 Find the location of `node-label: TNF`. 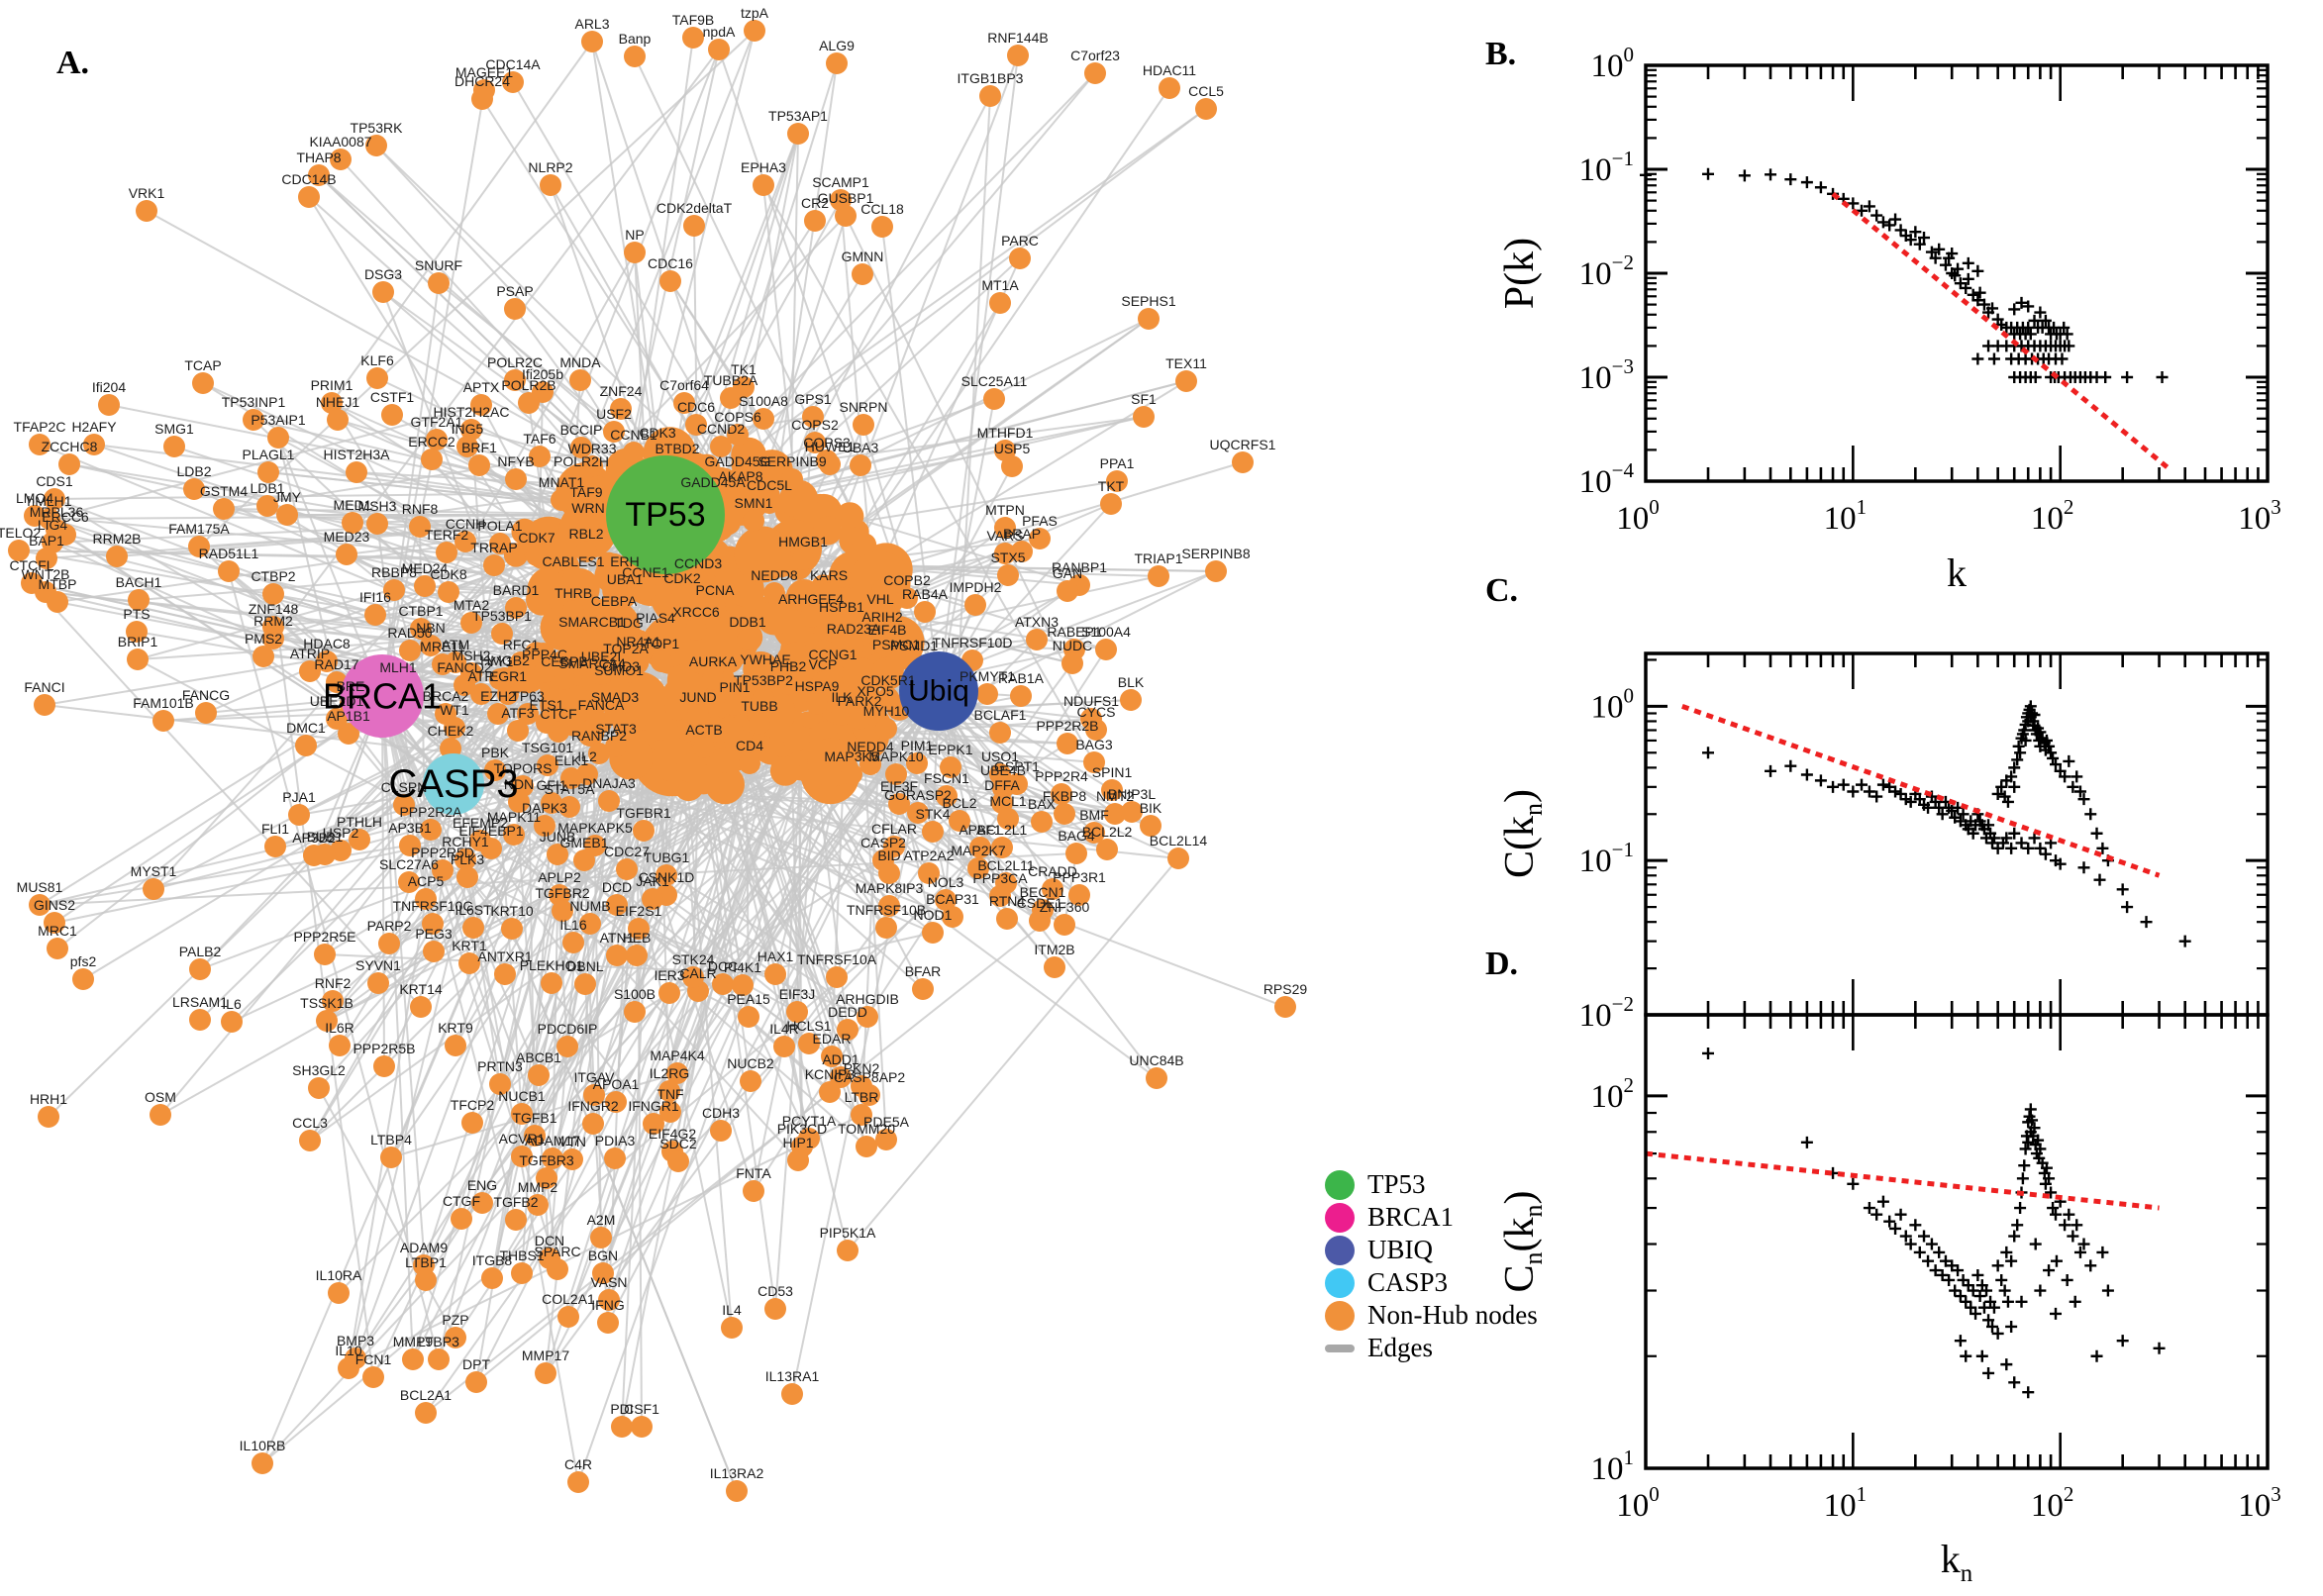

node-label: TNF is located at coordinates (669, 1094).